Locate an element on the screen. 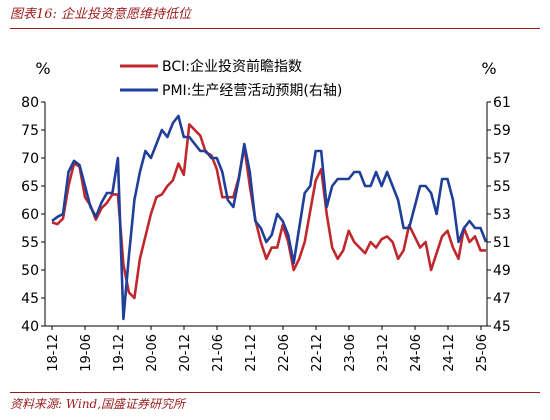  x-tick-label: 20-12 is located at coordinates (185, 353).